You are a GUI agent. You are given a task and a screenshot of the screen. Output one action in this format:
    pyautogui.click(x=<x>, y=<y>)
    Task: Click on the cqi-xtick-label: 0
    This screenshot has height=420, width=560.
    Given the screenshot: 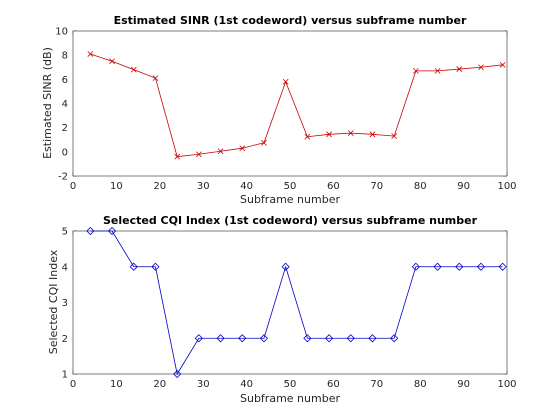 What is the action you would take?
    pyautogui.click(x=73, y=384)
    